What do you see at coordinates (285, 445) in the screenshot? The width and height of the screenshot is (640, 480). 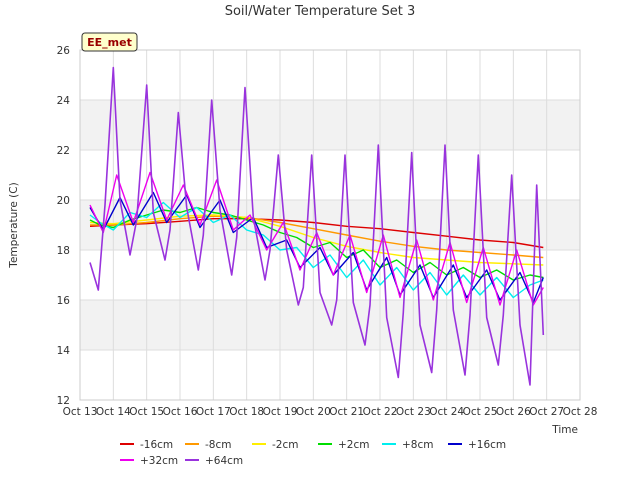 I see `legend-label: -2cm` at bounding box center [285, 445].